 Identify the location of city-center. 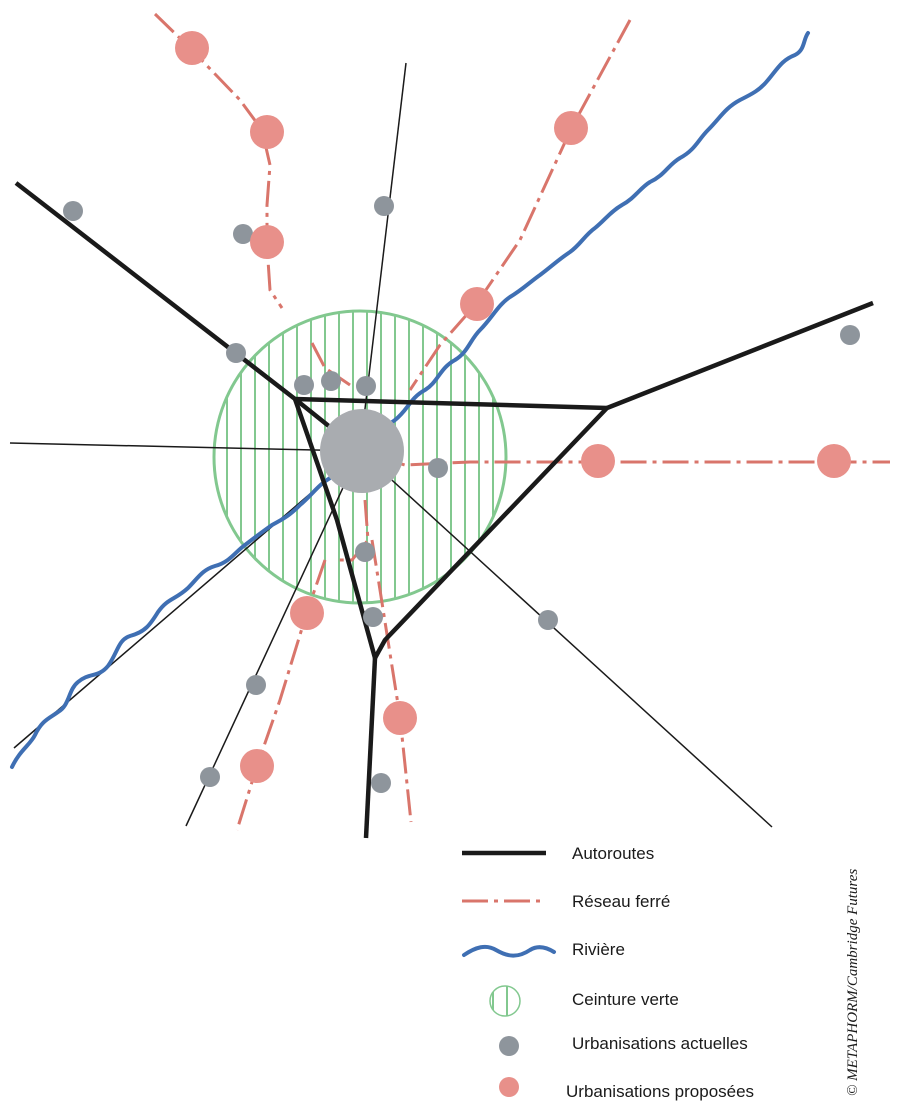
(362, 451).